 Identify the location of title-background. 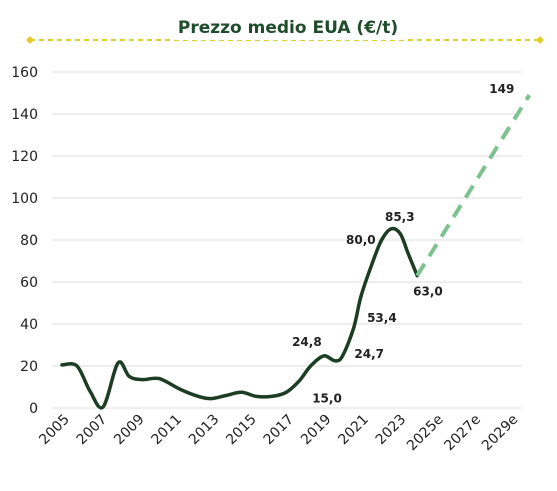
(288, 27).